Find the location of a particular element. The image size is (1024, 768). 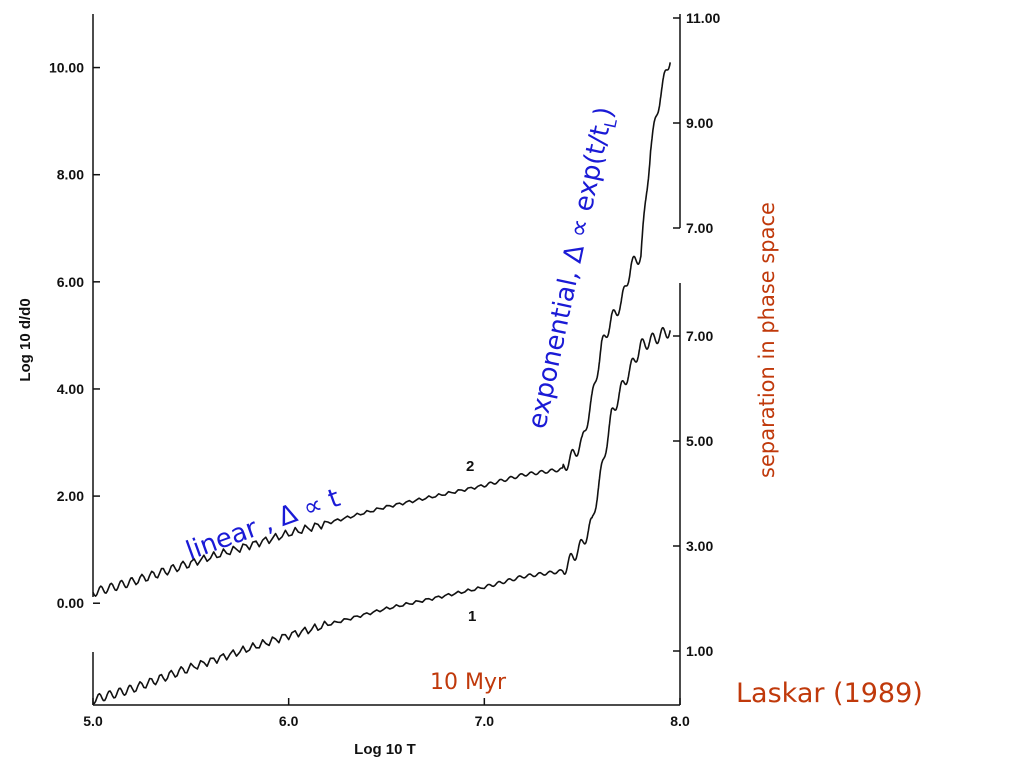

x-axis-ticks: 5.0 6.0 7.0 8.0 is located at coordinates (386, 713).